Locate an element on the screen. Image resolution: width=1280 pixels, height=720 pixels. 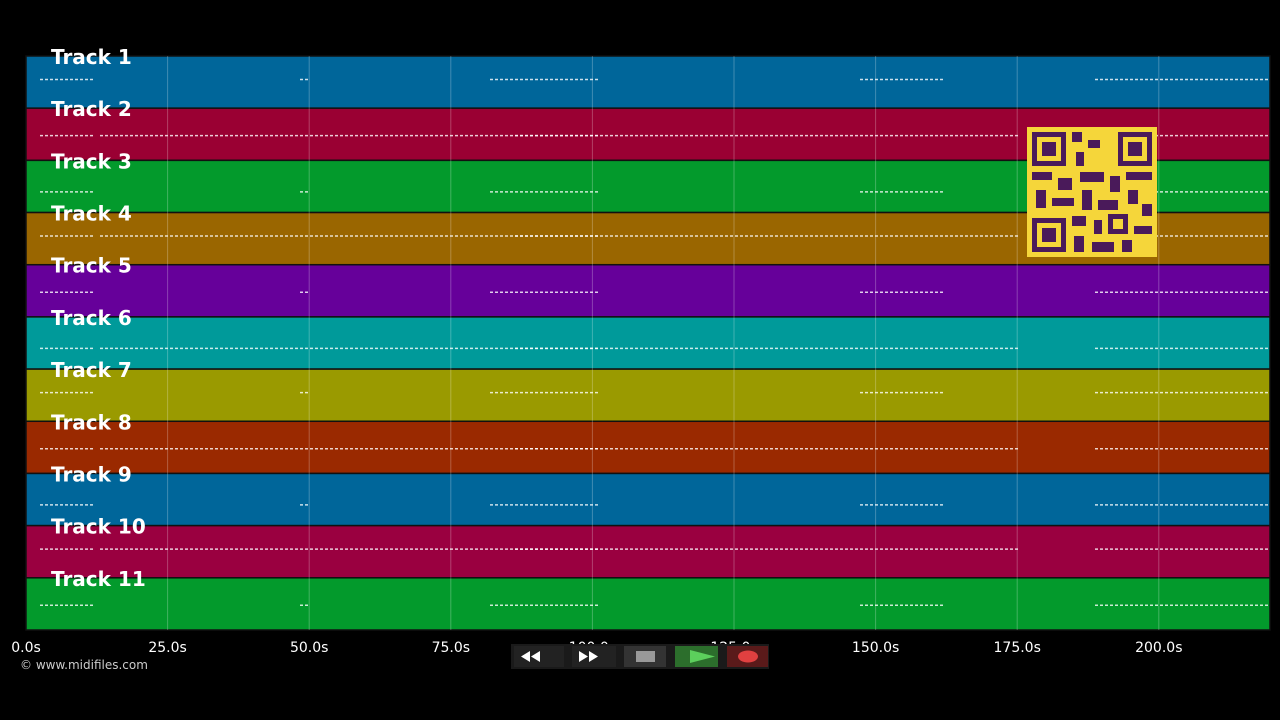
track-label: Track 8 is located at coordinates (91, 422).